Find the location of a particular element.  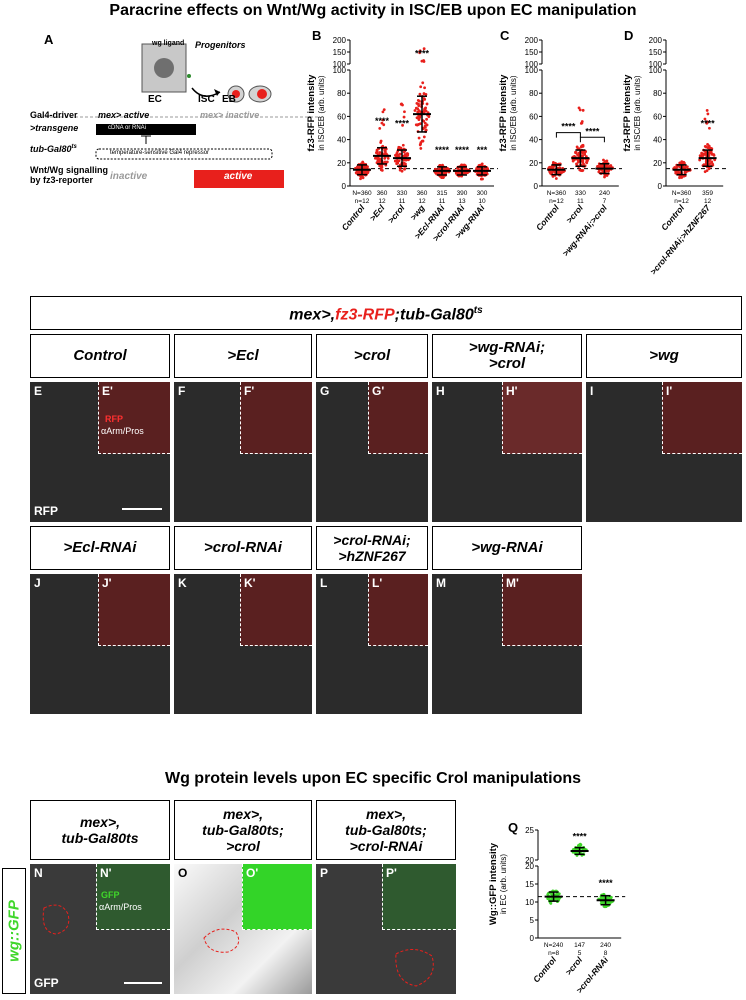

gal4-driver-label: Gal4-driver is located at coordinates (54, 115).